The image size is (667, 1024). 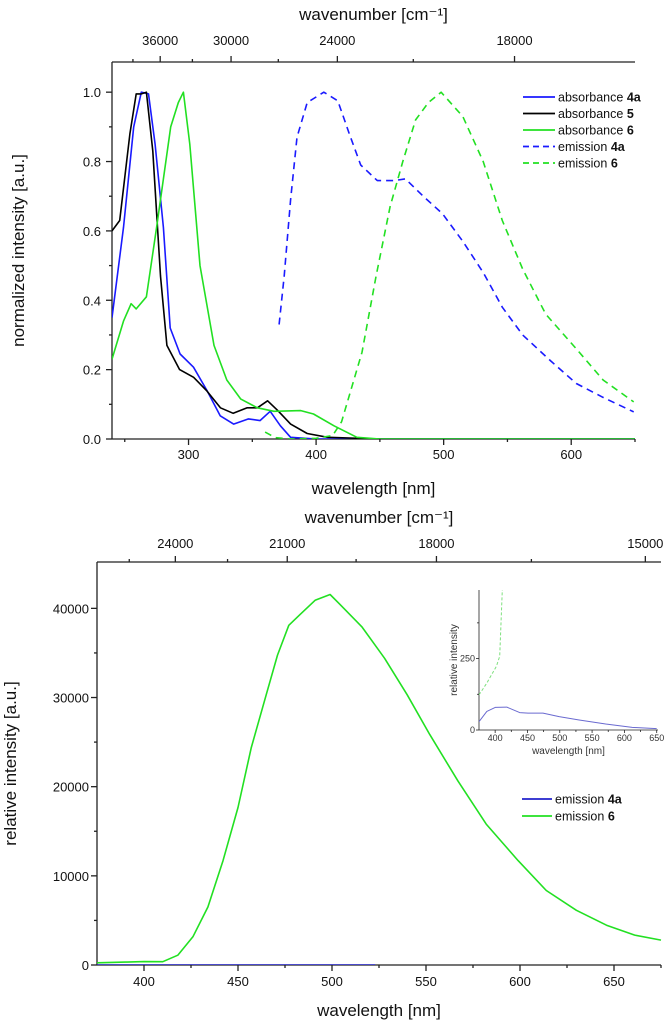 What do you see at coordinates (71, 787) in the screenshot?
I see `y-tick-label: 20000` at bounding box center [71, 787].